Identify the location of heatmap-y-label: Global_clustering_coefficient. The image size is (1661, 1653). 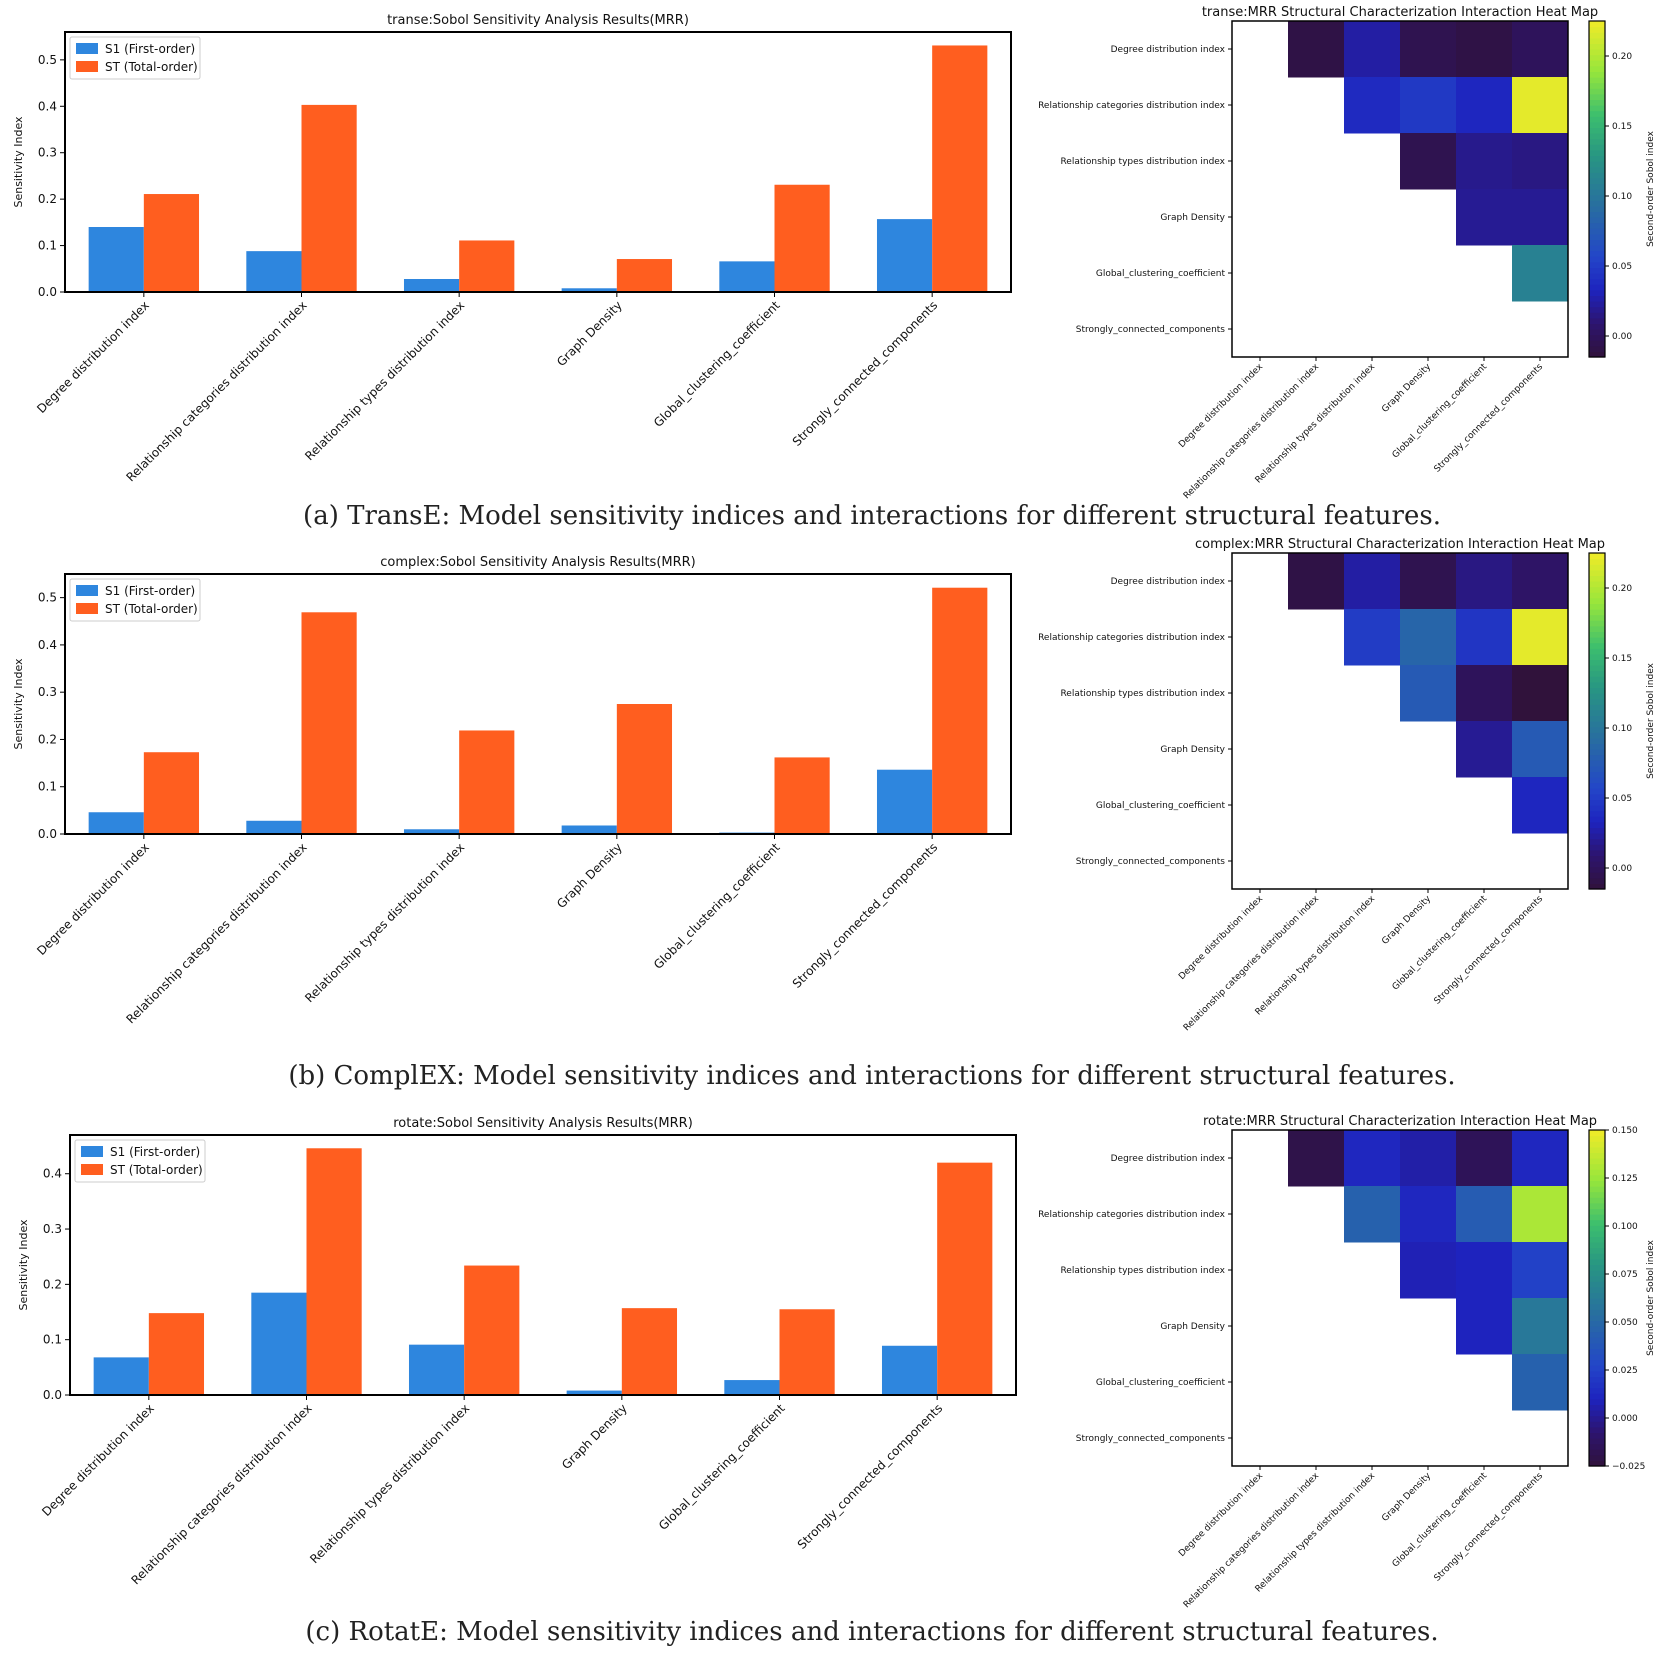
(1161, 1383).